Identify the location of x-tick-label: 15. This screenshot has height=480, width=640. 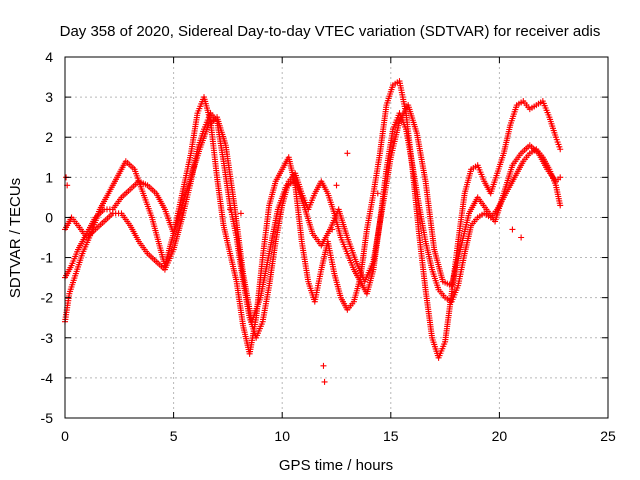
(391, 436).